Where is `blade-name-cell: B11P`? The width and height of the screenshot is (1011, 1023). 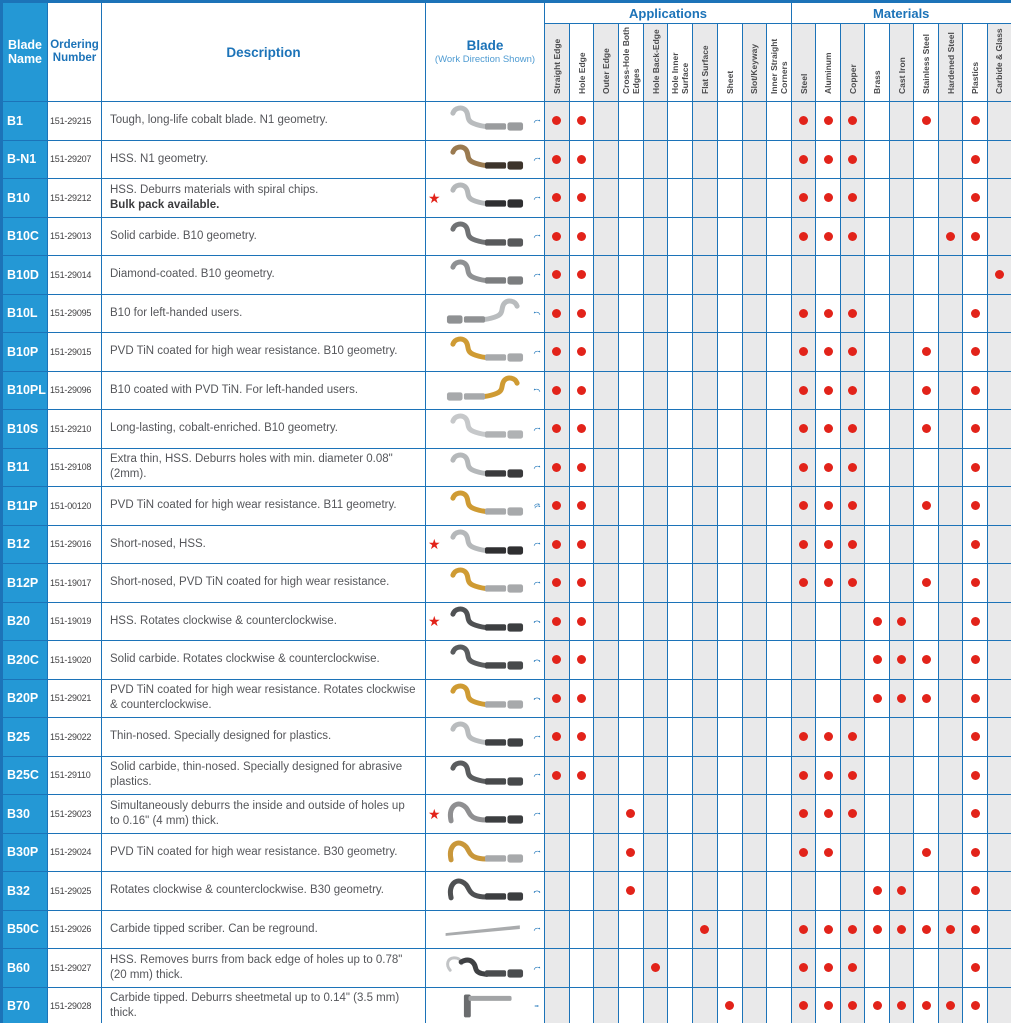
blade-name-cell: B11P is located at coordinates (24, 506).